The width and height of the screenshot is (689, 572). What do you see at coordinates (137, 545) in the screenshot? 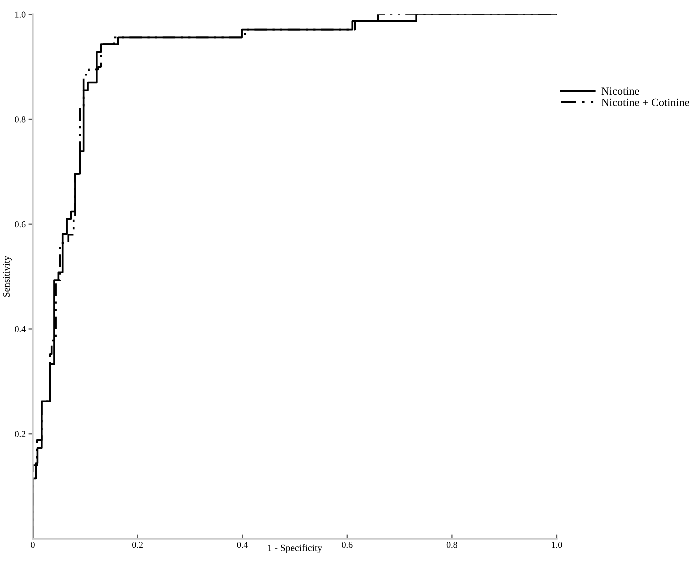
I see `x-tick-label: 0.2` at bounding box center [137, 545].